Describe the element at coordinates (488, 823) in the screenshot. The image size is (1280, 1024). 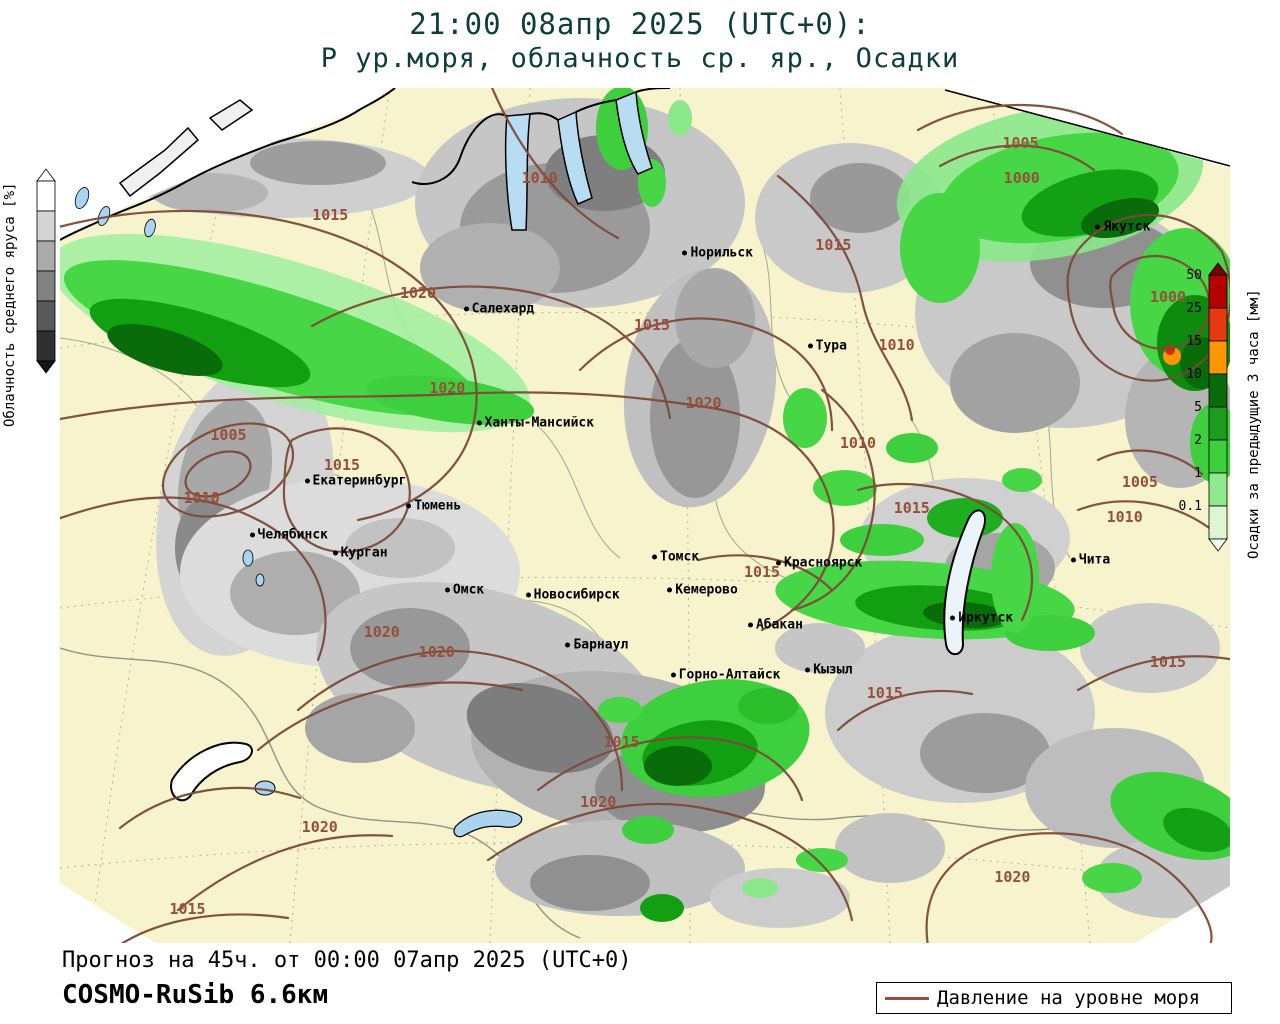
I see `lake-zaysan` at that location.